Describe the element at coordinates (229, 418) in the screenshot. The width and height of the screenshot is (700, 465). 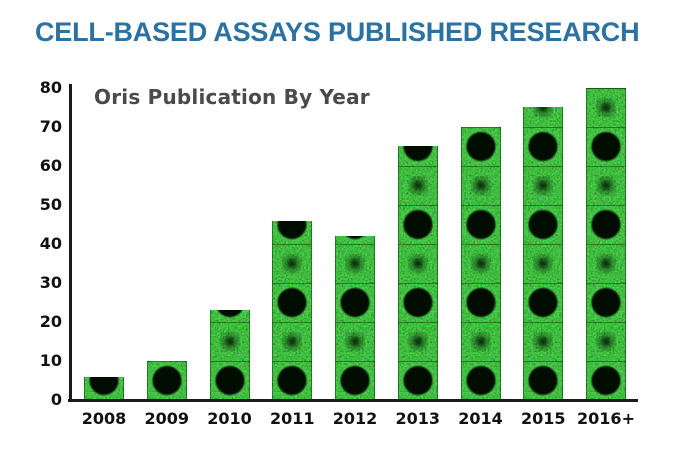
I see `x-label-2010: 2010` at that location.